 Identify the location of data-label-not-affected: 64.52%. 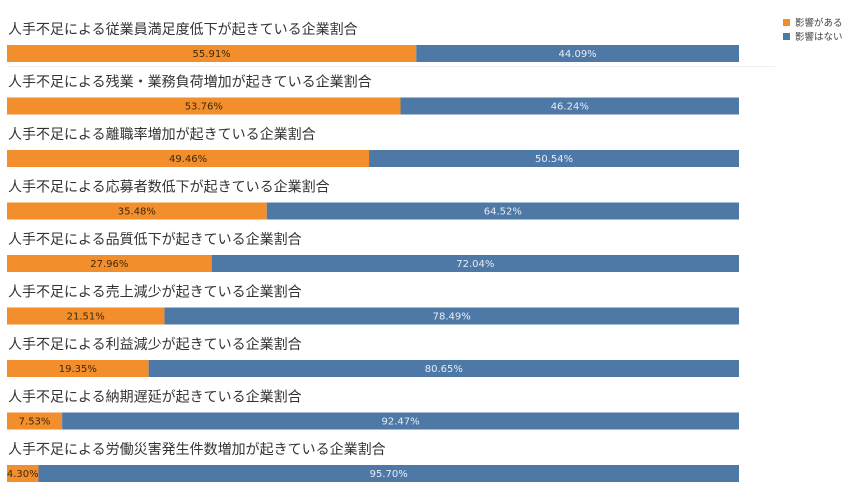
(503, 212).